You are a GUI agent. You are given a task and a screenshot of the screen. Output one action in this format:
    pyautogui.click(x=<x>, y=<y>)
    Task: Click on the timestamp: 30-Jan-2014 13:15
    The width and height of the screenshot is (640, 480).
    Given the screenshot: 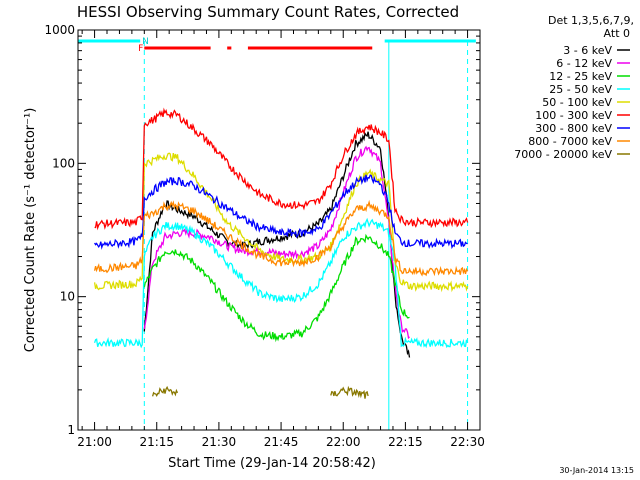 What is the action you would take?
    pyautogui.click(x=596, y=470)
    